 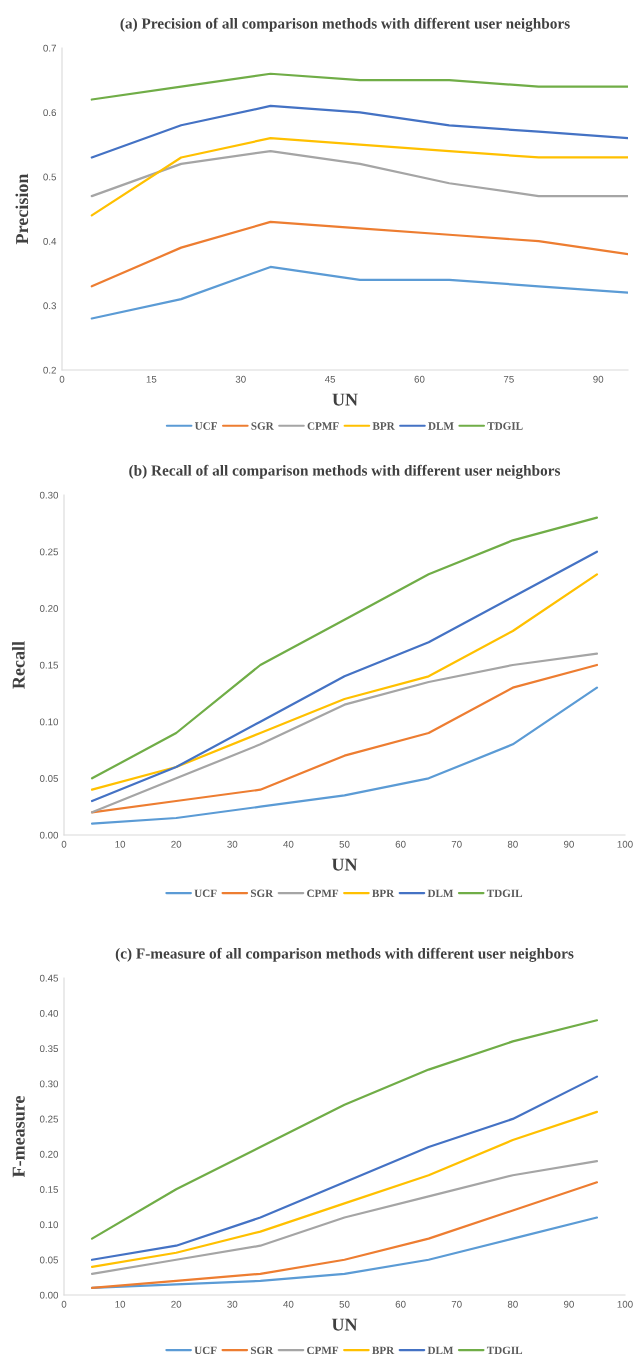 What do you see at coordinates (49, 1049) in the screenshot?
I see `y-tick-label: 0.35` at bounding box center [49, 1049].